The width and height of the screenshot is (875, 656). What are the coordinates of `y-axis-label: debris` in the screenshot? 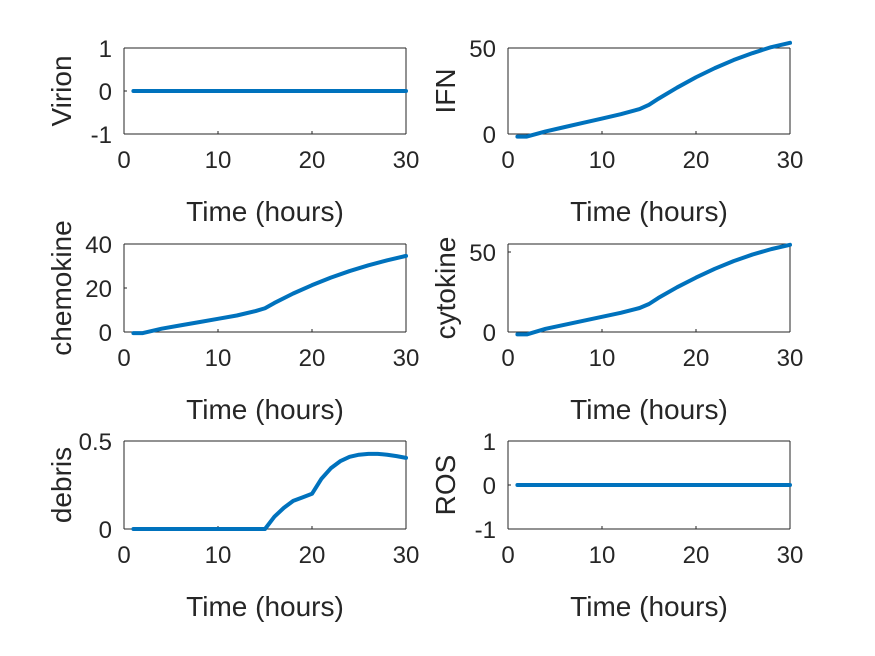 It's located at (61, 485).